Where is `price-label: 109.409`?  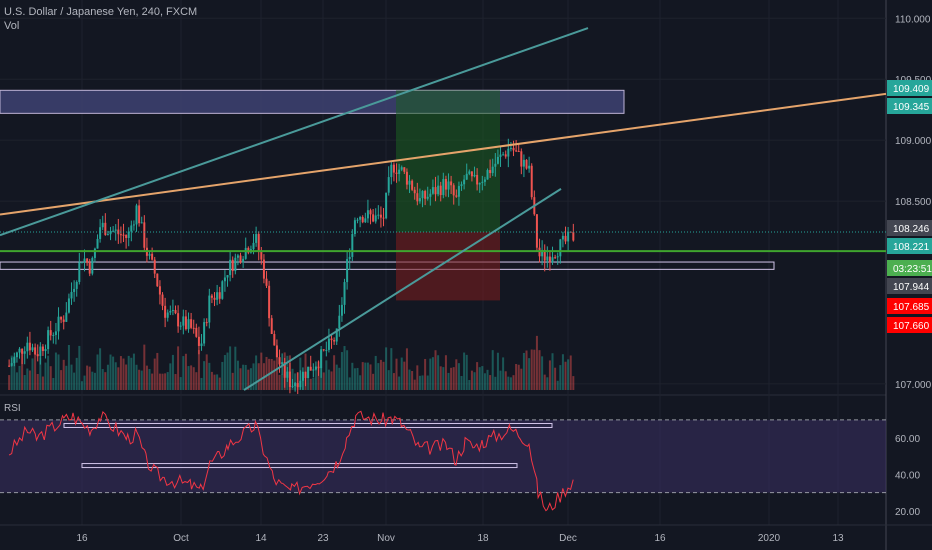 price-label: 109.409 is located at coordinates (911, 89).